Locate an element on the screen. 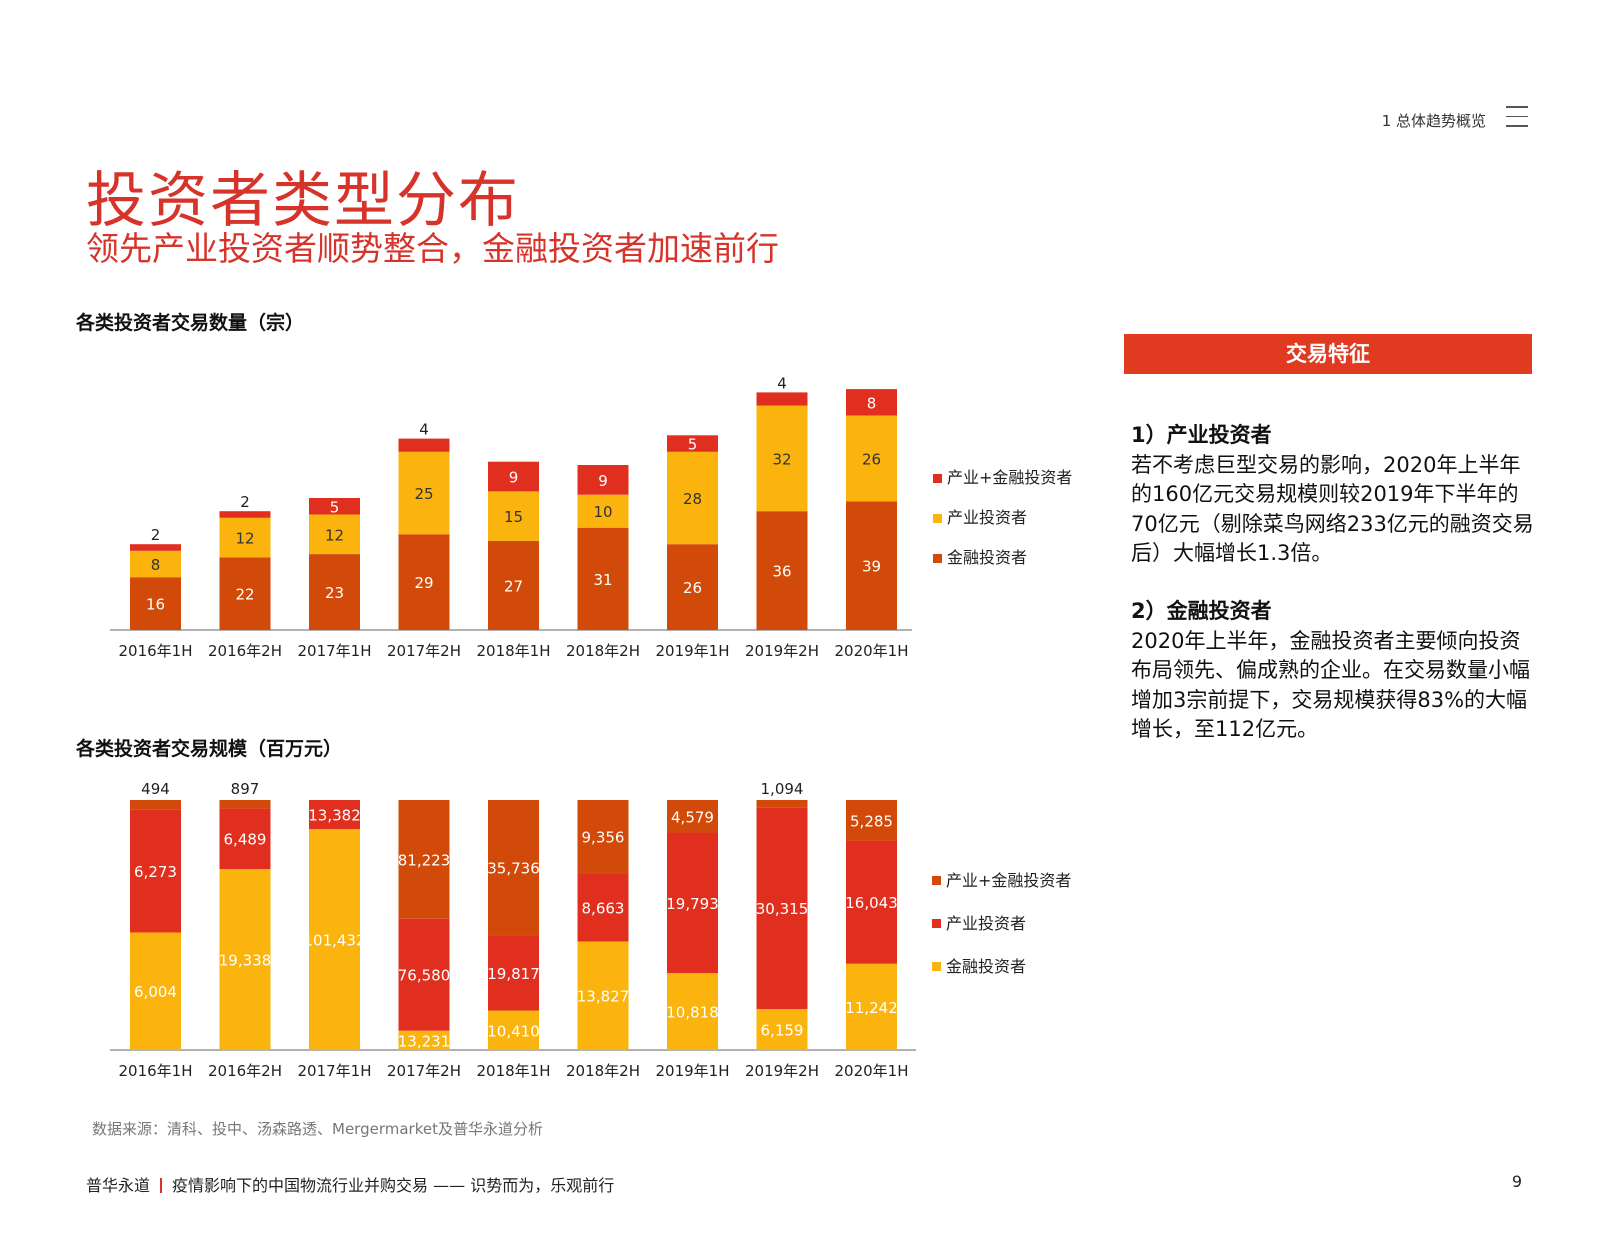 The width and height of the screenshot is (1600, 1235). footer-report-title: 疫情影响下的中国物流行业并购交易 —— 识势而为，乐观前行 is located at coordinates (393, 1185).